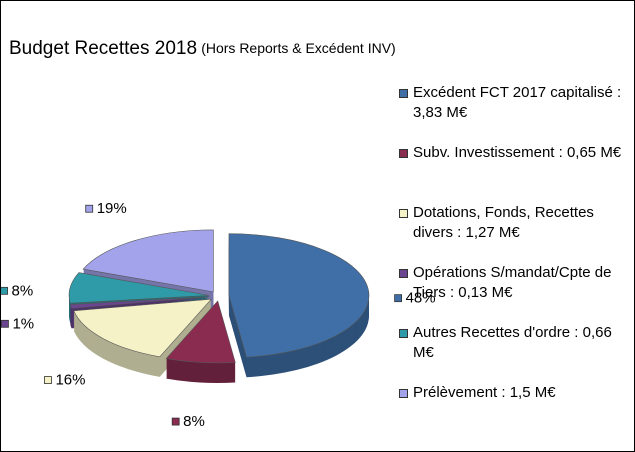 Image resolution: width=635 pixels, height=452 pixels. I want to click on data-label: 19%, so click(112, 208).